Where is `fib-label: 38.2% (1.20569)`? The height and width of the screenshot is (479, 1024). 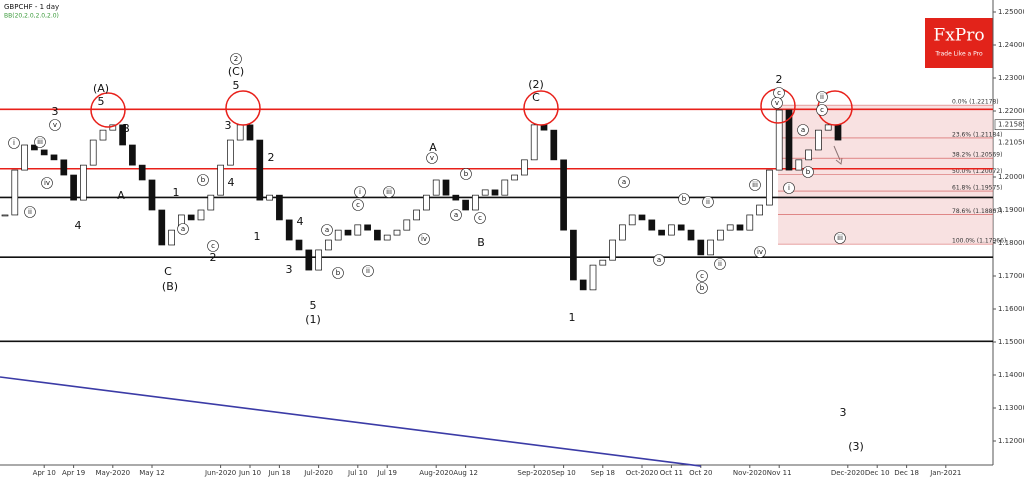
fib-label: 38.2% (1.20569) is located at coordinates (977, 155).